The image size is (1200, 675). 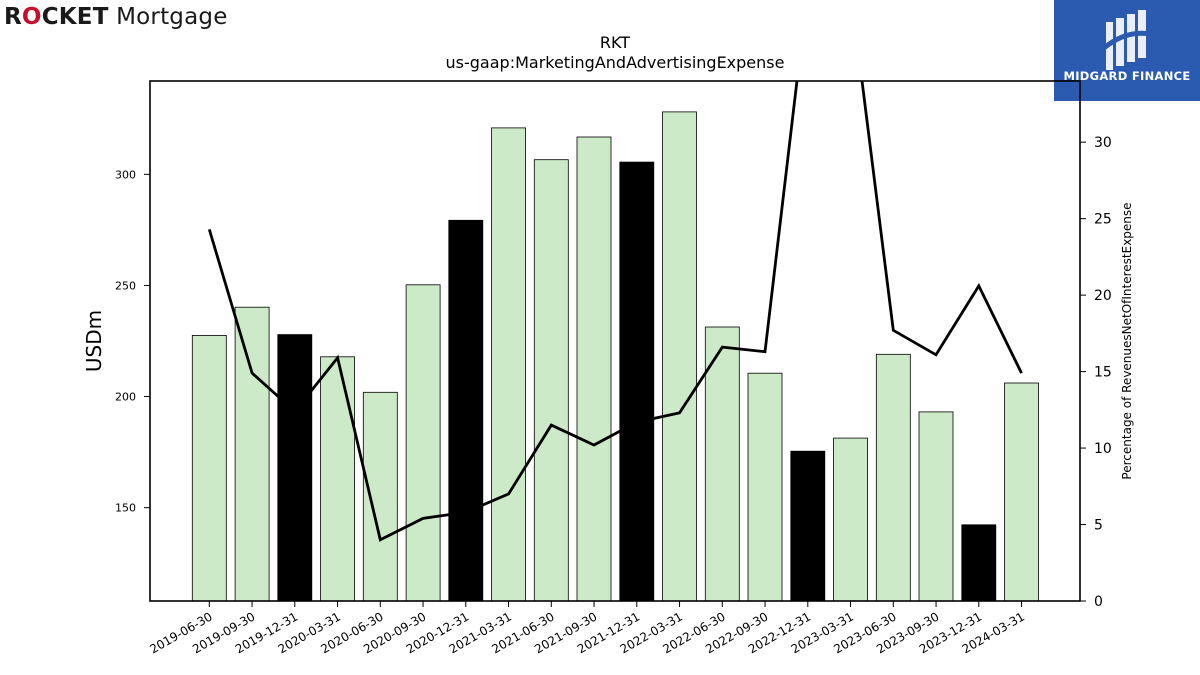 I want to click on midgard-finance-label: MIDGARD FINANCE, so click(x=1127, y=76).